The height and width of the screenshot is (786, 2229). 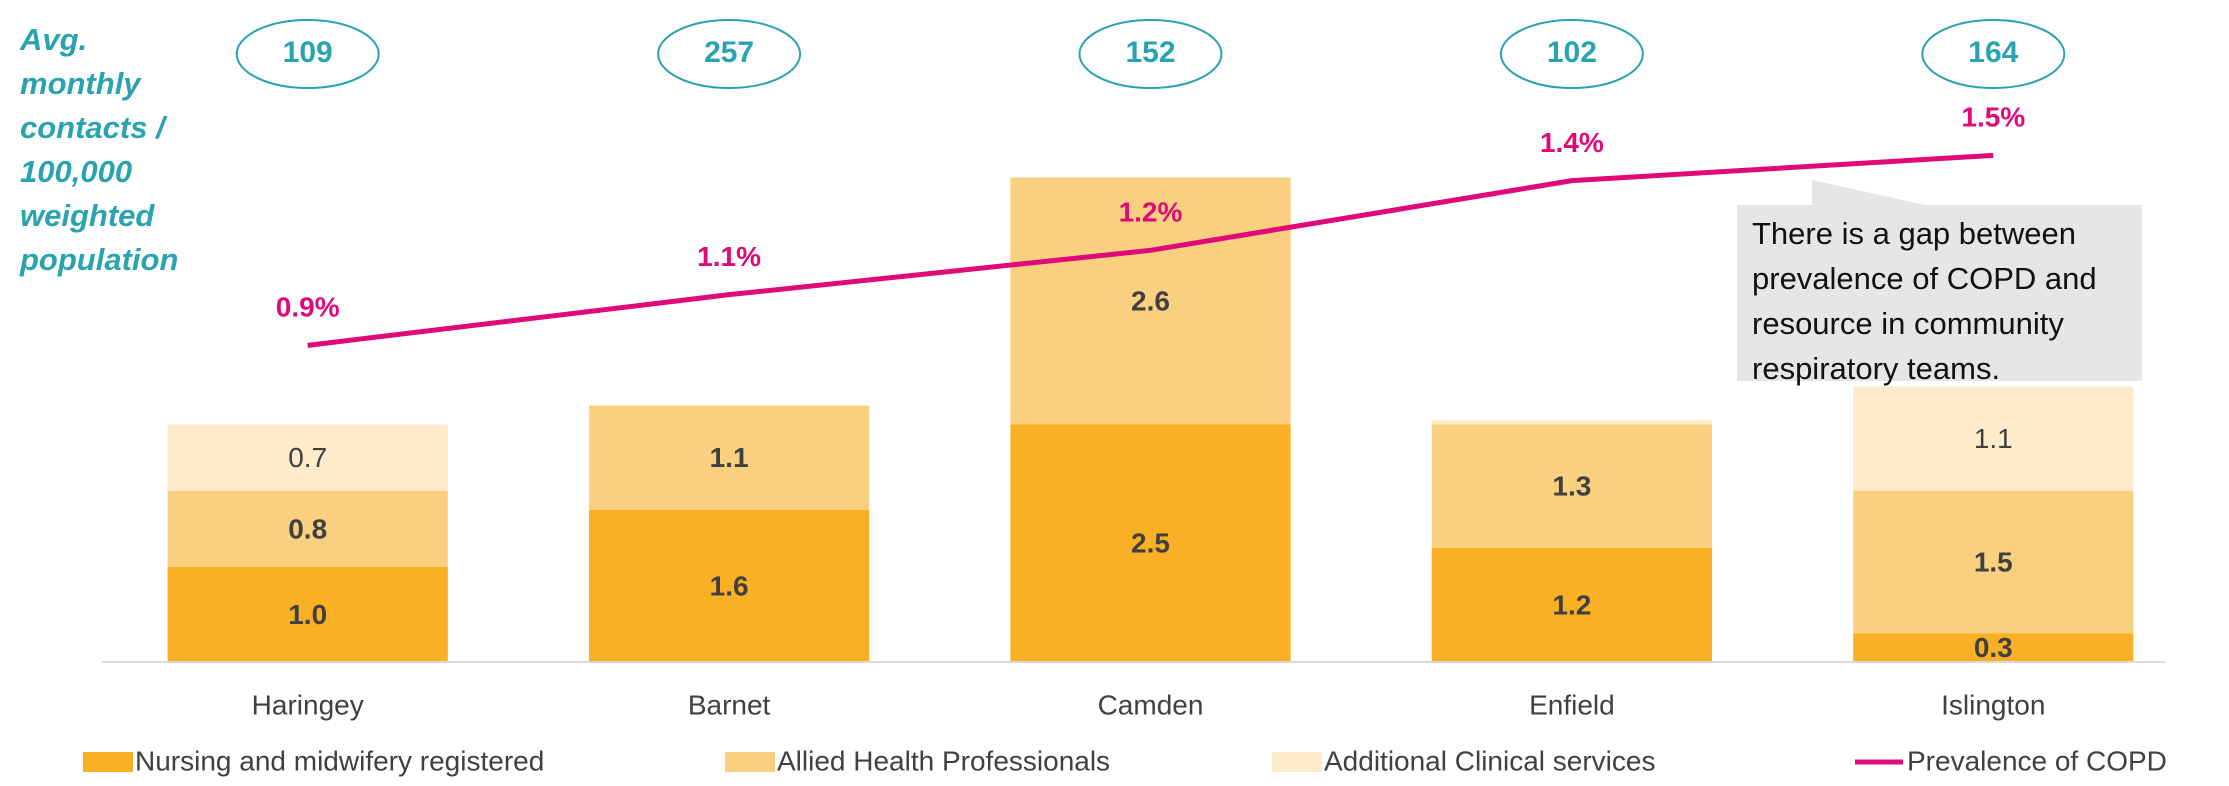 I want to click on x-tick-label: Islington, so click(x=1993, y=704).